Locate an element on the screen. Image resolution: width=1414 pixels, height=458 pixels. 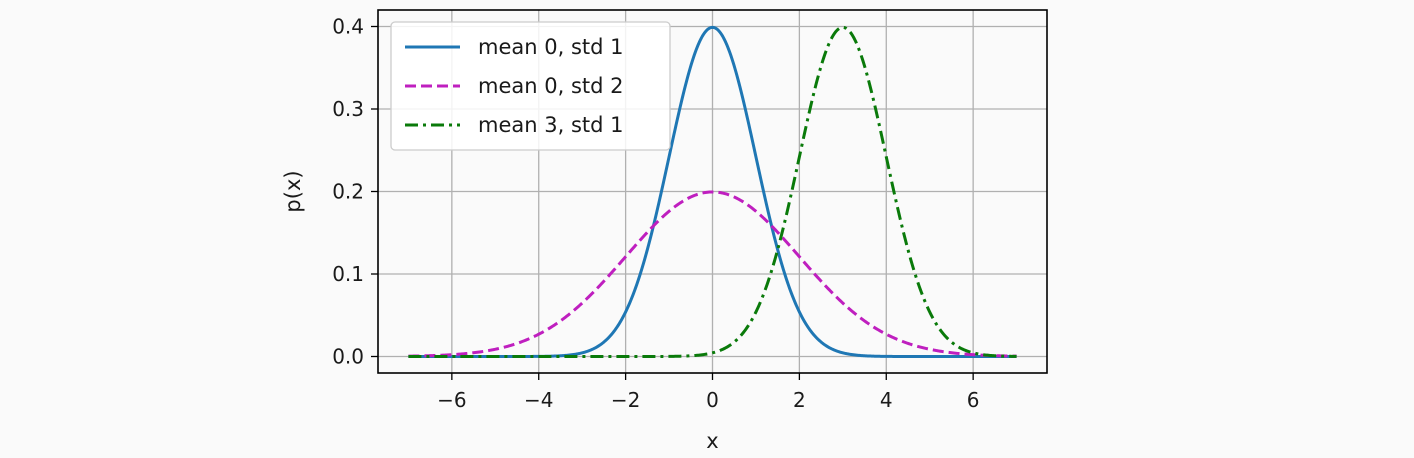
legend: mean 0, std 1 mean 0, std 2 mean 3, std 1 is located at coordinates (530, 86).